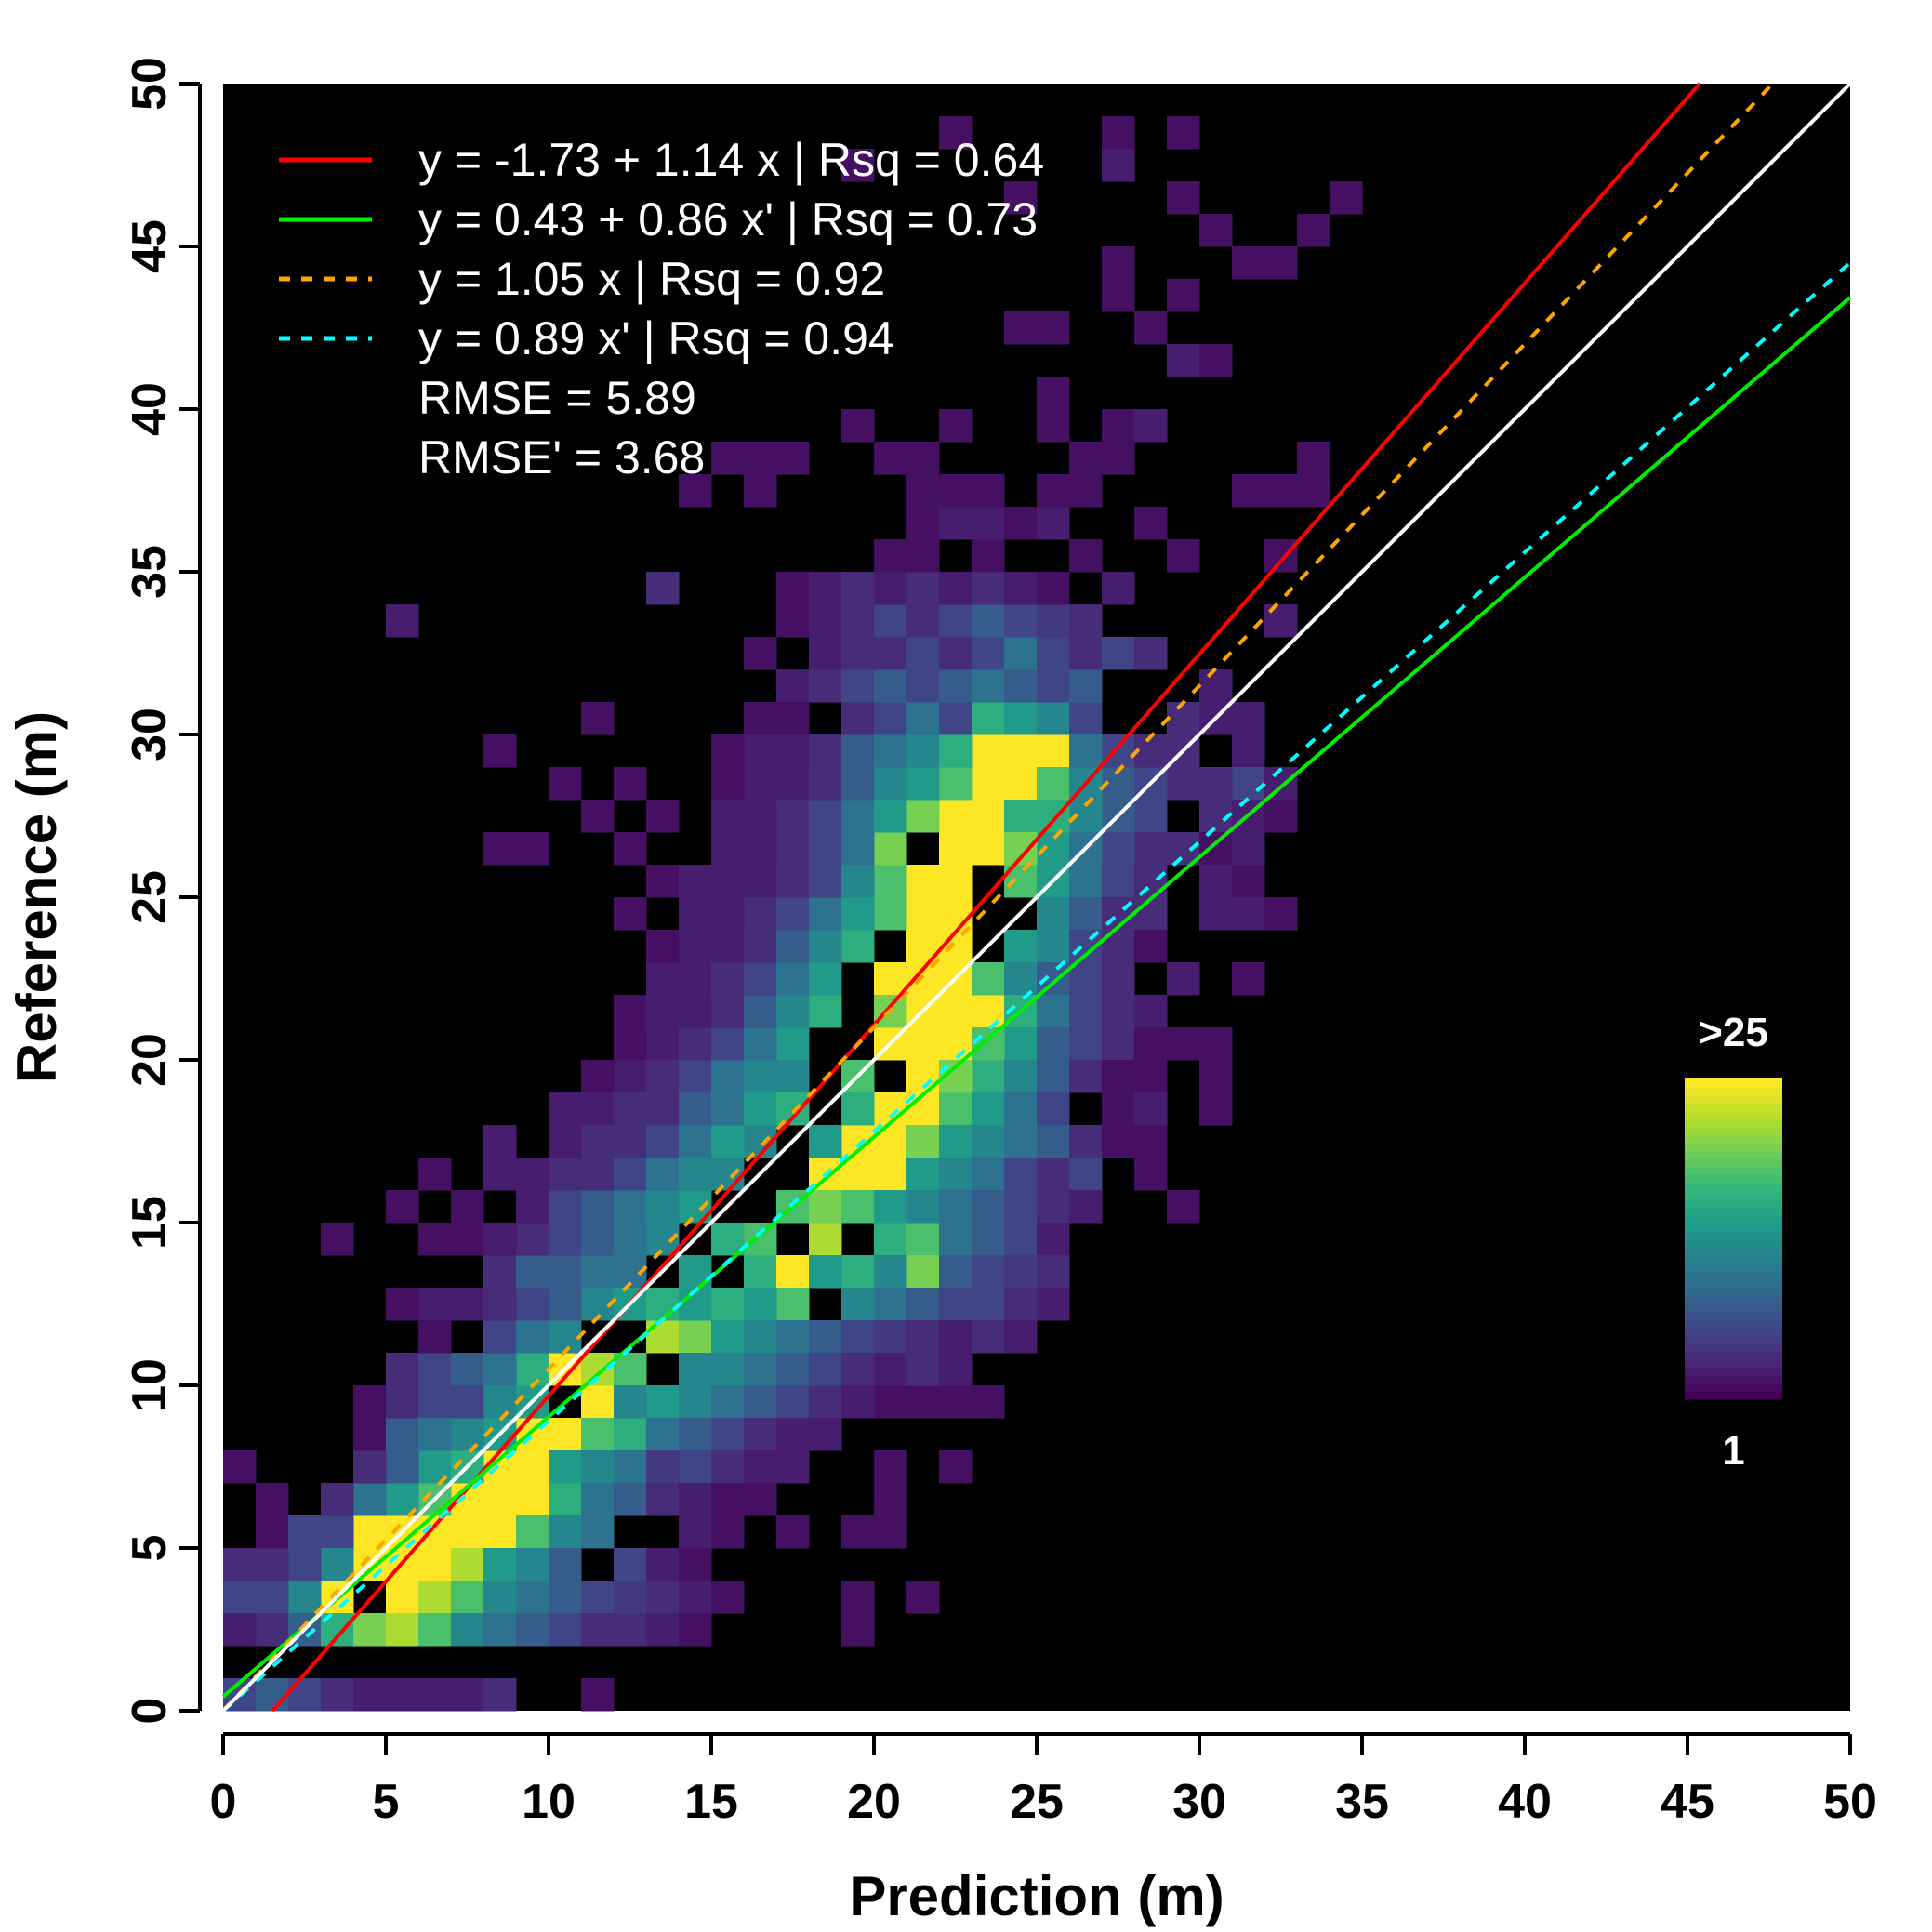 This screenshot has height=1932, width=1932. I want to click on x-tick-label: 35, so click(1362, 1802).